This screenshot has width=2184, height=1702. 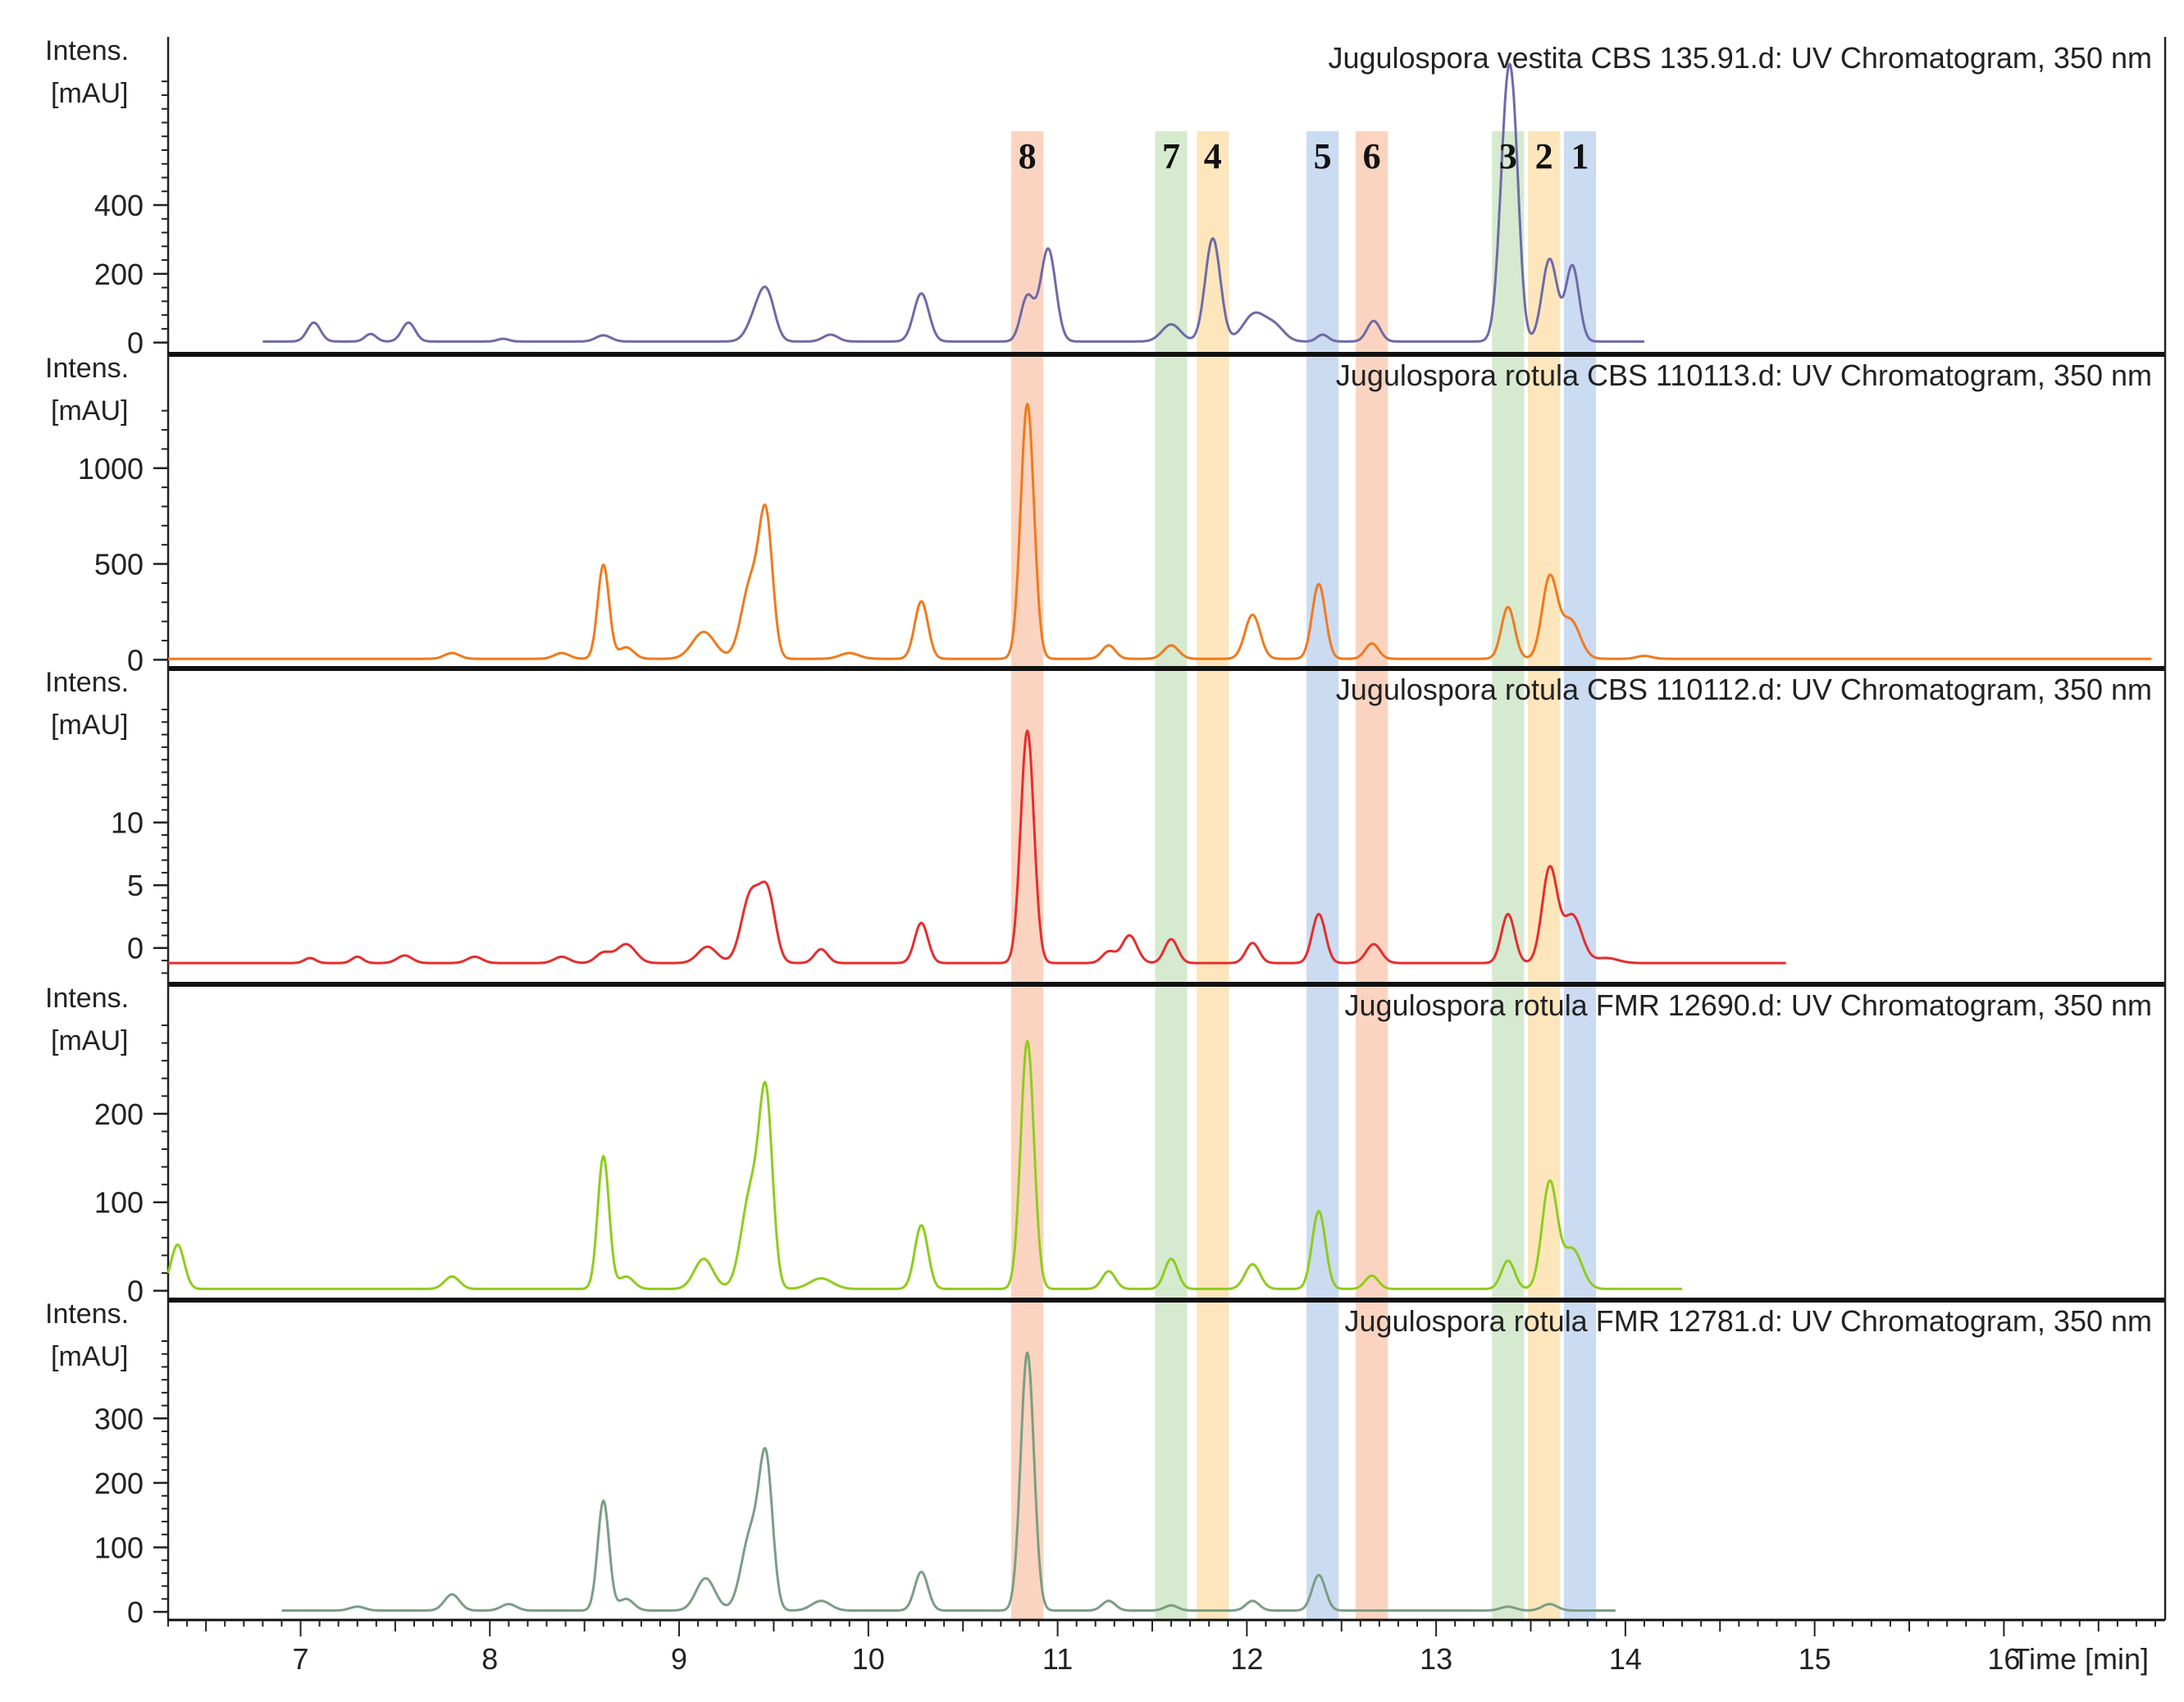 I want to click on y-tick-label: 1000, so click(x=111, y=469).